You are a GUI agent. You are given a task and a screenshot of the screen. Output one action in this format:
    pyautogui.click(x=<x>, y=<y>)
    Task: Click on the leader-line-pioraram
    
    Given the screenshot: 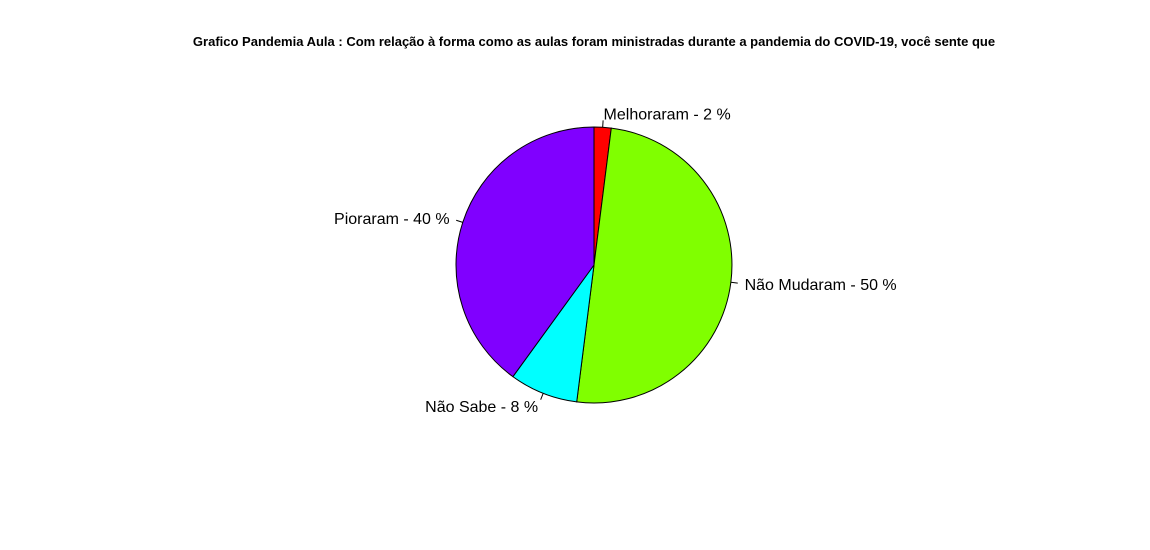 What is the action you would take?
    pyautogui.click(x=459, y=221)
    